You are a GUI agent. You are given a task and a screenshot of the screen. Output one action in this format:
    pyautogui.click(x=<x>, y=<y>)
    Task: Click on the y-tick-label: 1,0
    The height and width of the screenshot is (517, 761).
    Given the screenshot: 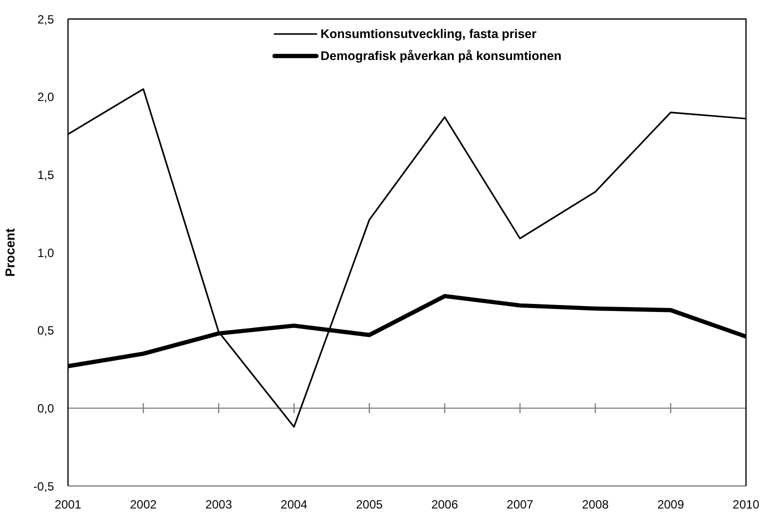 What is the action you would take?
    pyautogui.click(x=45, y=253)
    